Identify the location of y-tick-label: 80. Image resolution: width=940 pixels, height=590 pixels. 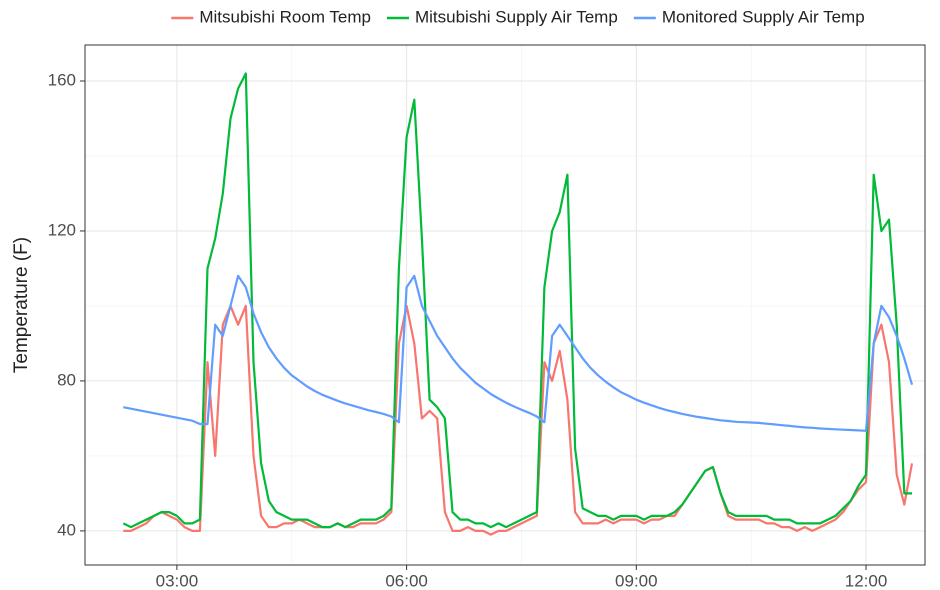
(66, 379).